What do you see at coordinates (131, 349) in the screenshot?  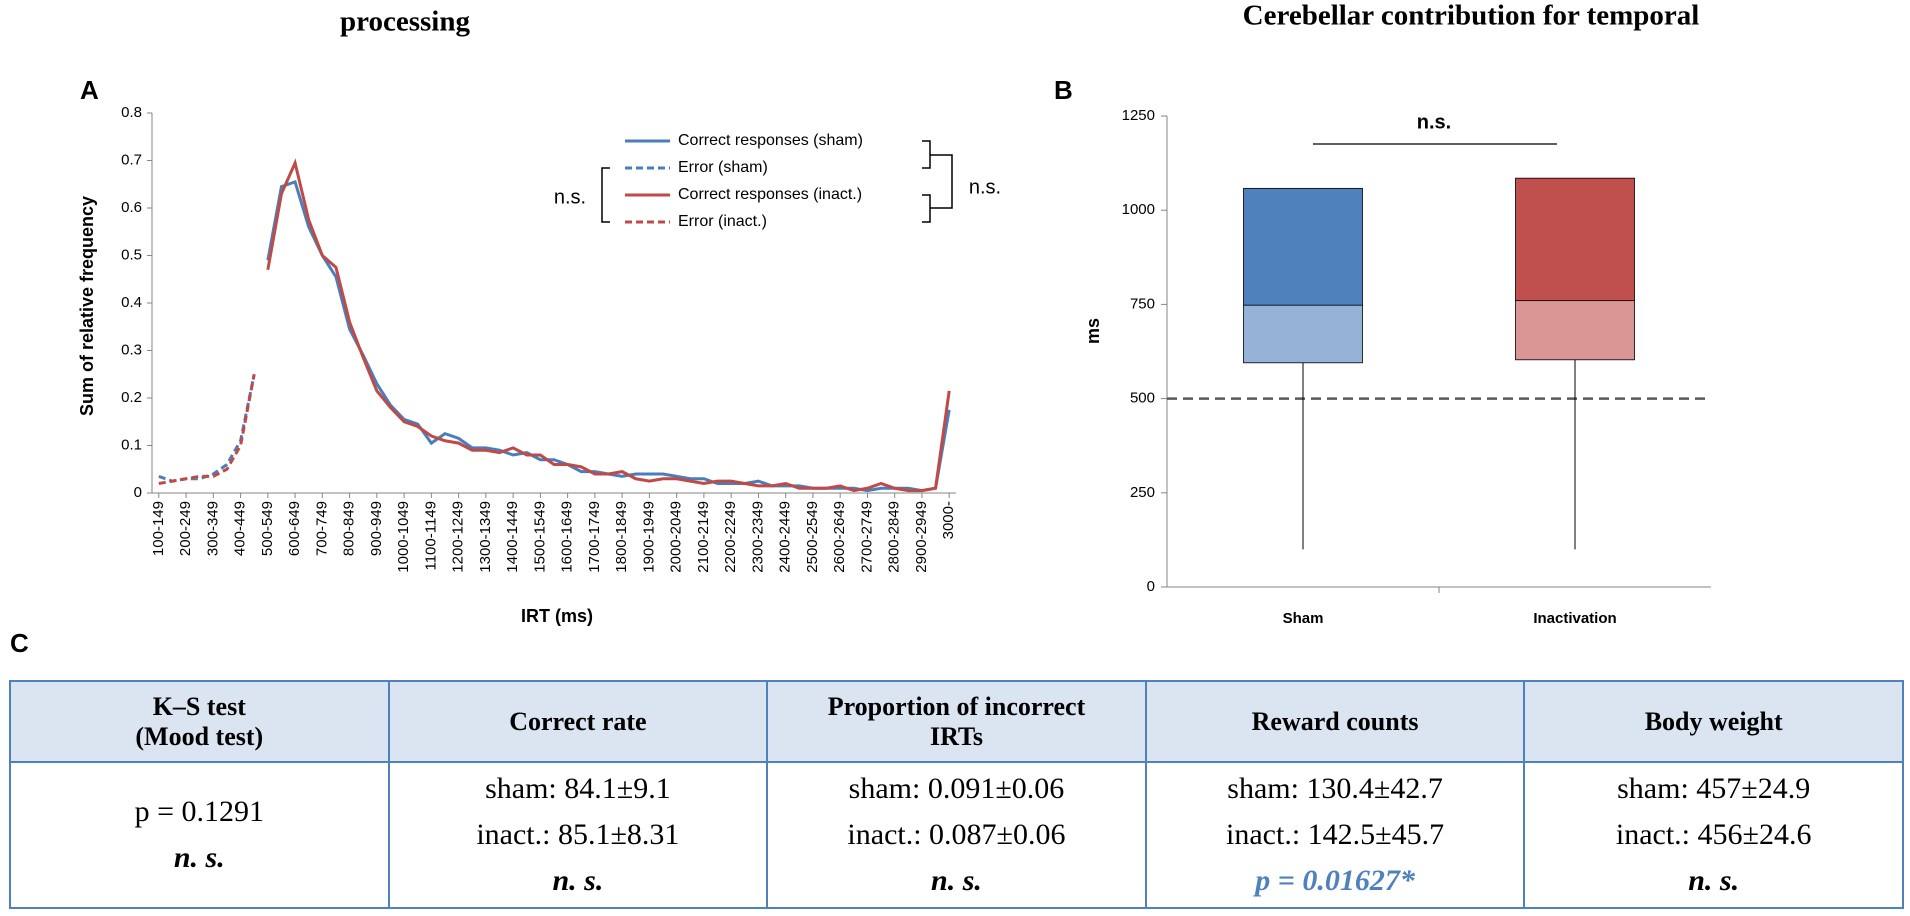 I see `y-tick-label: 0.3` at bounding box center [131, 349].